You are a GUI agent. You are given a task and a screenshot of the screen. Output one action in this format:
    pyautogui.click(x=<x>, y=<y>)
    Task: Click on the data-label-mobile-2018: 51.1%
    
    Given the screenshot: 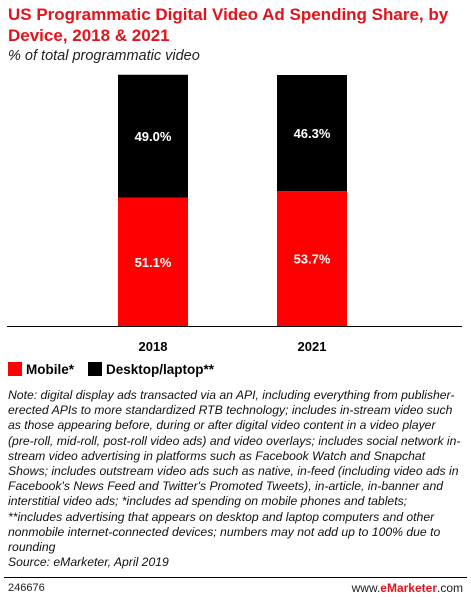 What is the action you would take?
    pyautogui.click(x=153, y=262)
    